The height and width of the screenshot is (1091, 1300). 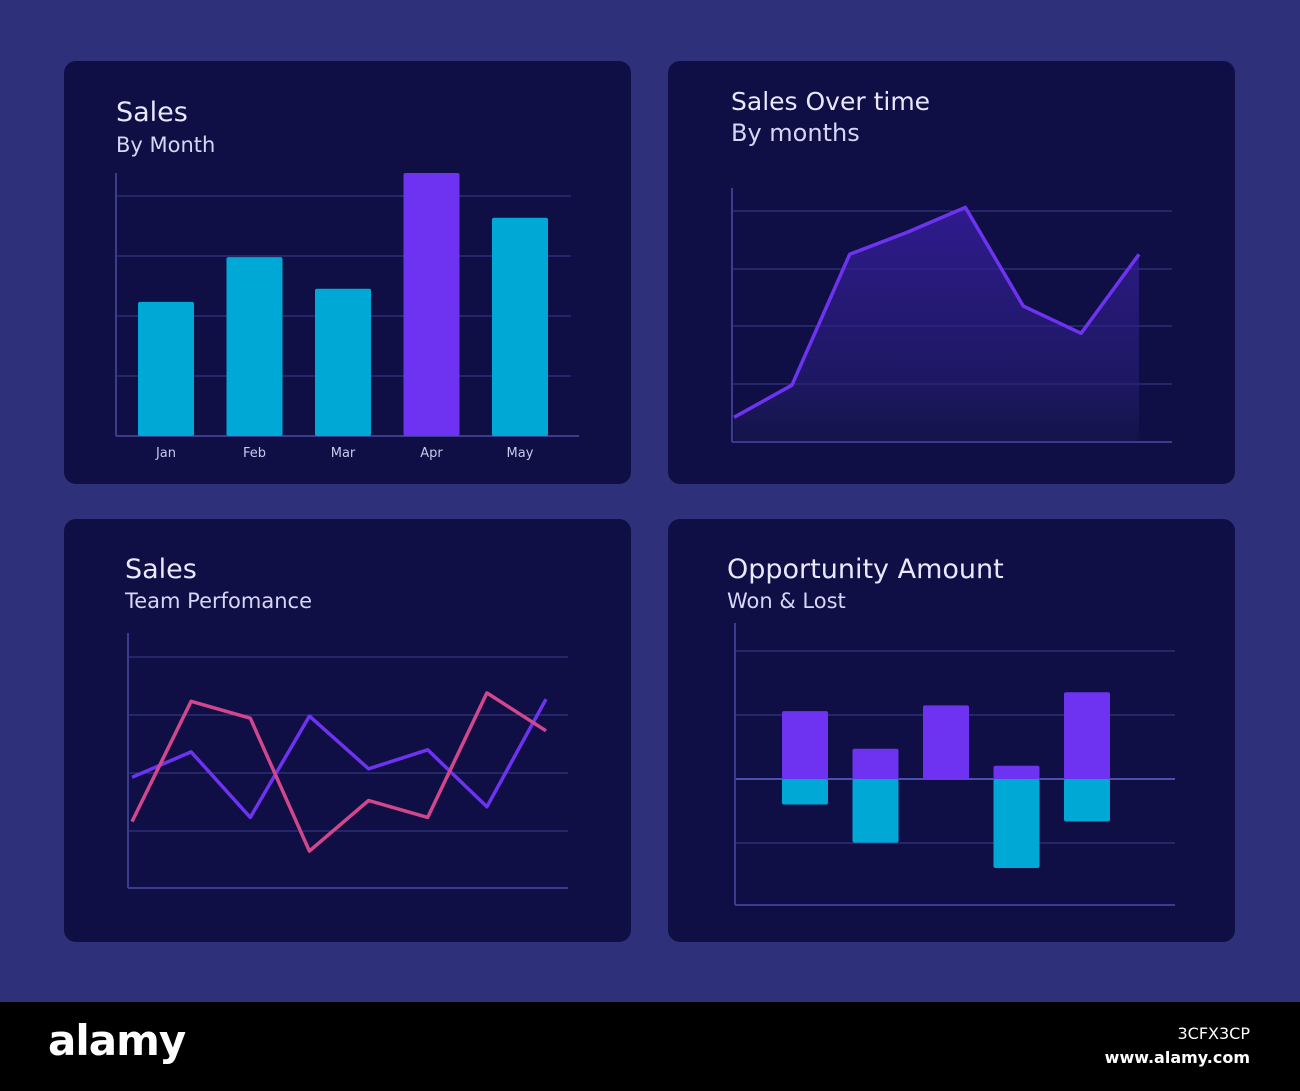 I want to click on sales-by-month-chart: Jan Feb Mar Apr May, so click(x=347, y=317).